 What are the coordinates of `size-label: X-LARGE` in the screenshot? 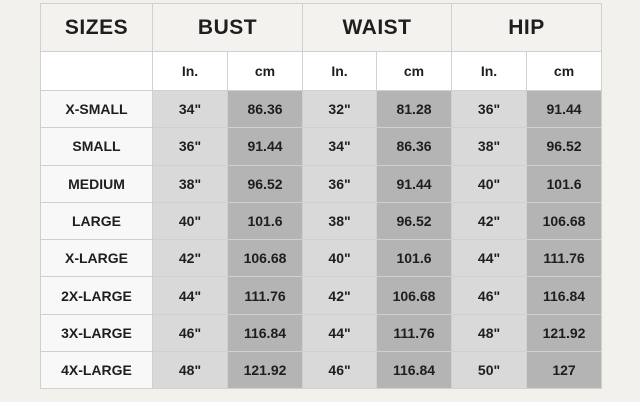 It's located at (96, 258).